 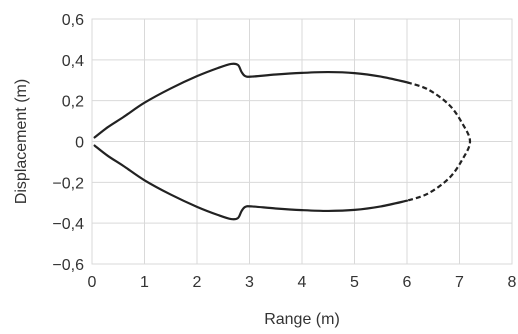 I want to click on x-tick-label: 0, so click(x=92, y=282).